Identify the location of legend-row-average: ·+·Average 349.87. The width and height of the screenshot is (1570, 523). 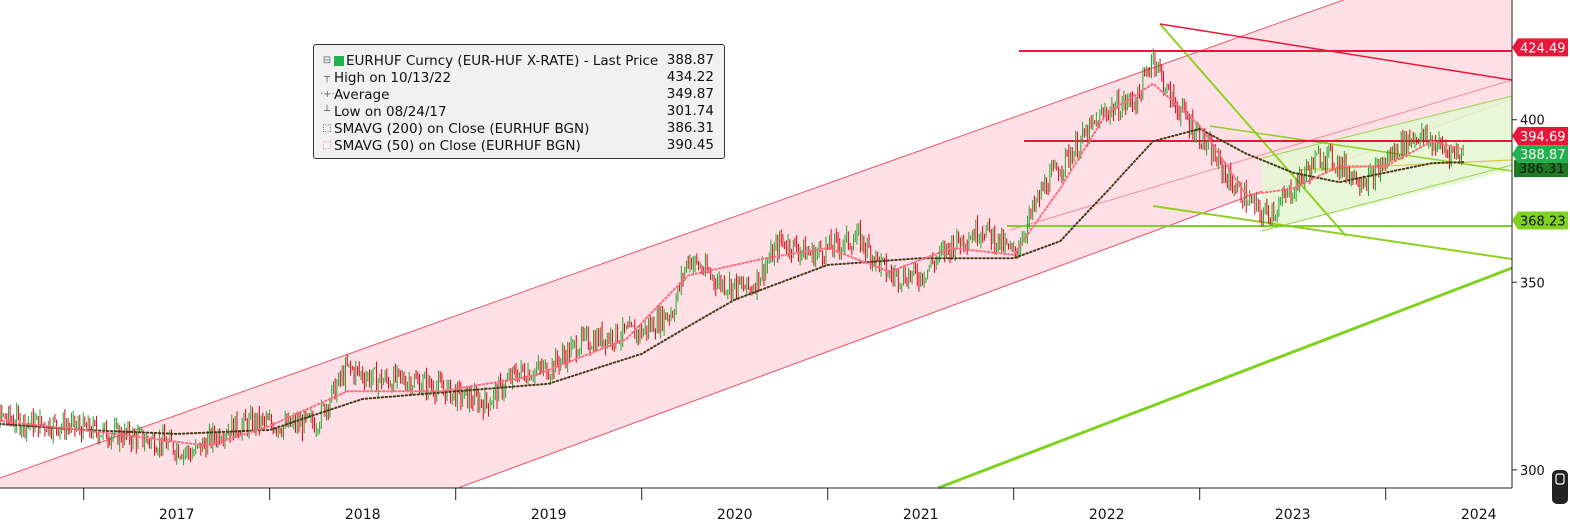
(519, 94).